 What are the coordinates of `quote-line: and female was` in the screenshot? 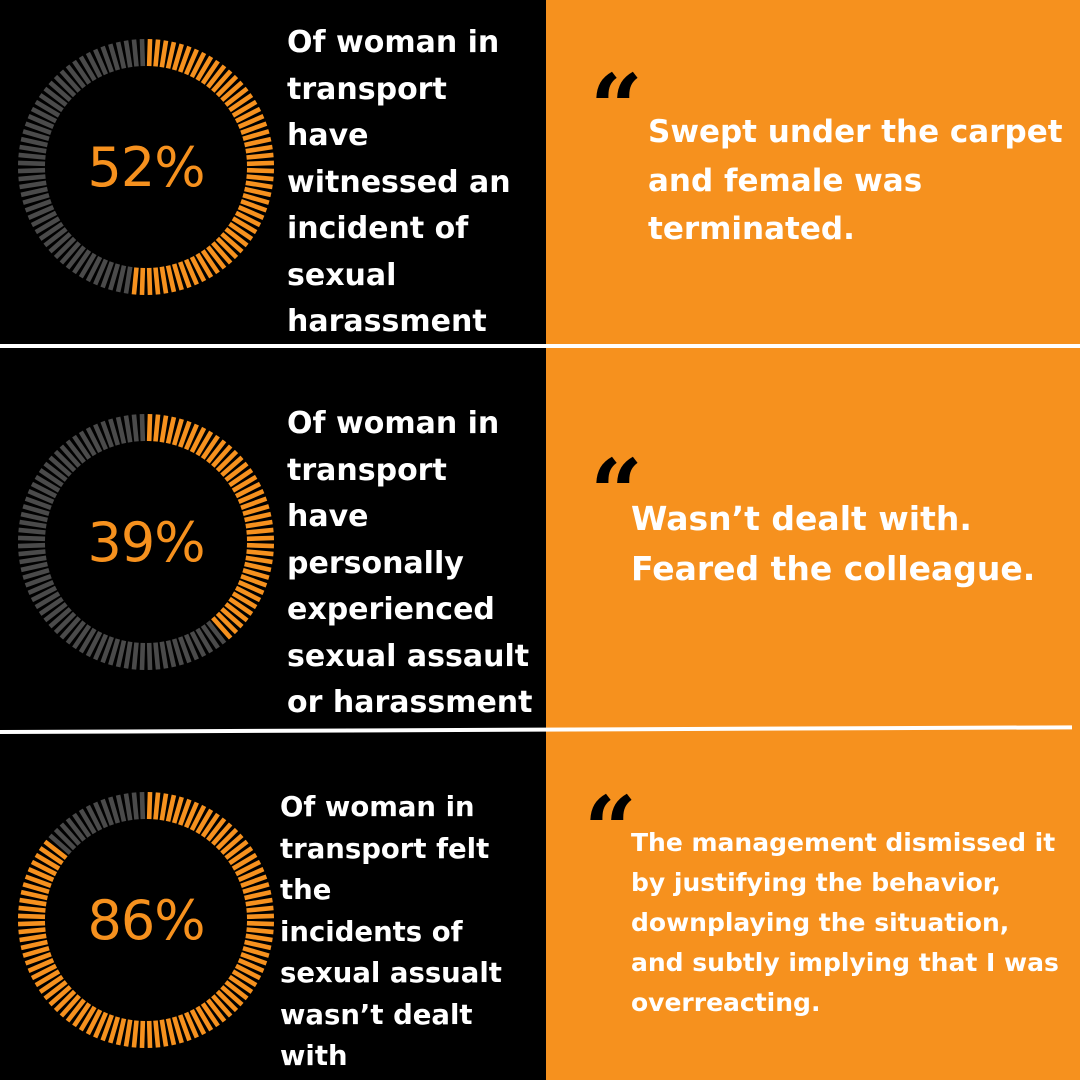 It's located at (785, 180).